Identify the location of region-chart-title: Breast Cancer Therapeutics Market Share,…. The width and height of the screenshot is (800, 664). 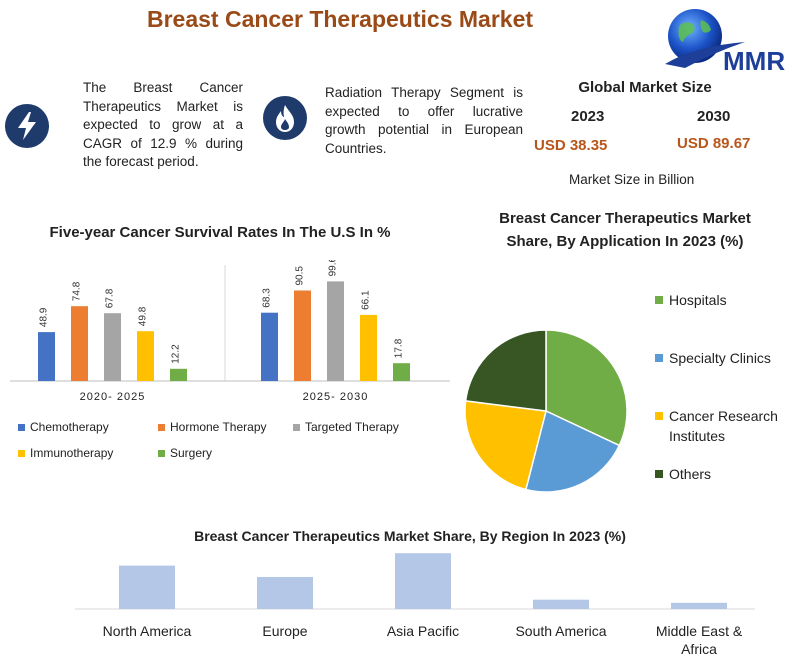
(410, 536).